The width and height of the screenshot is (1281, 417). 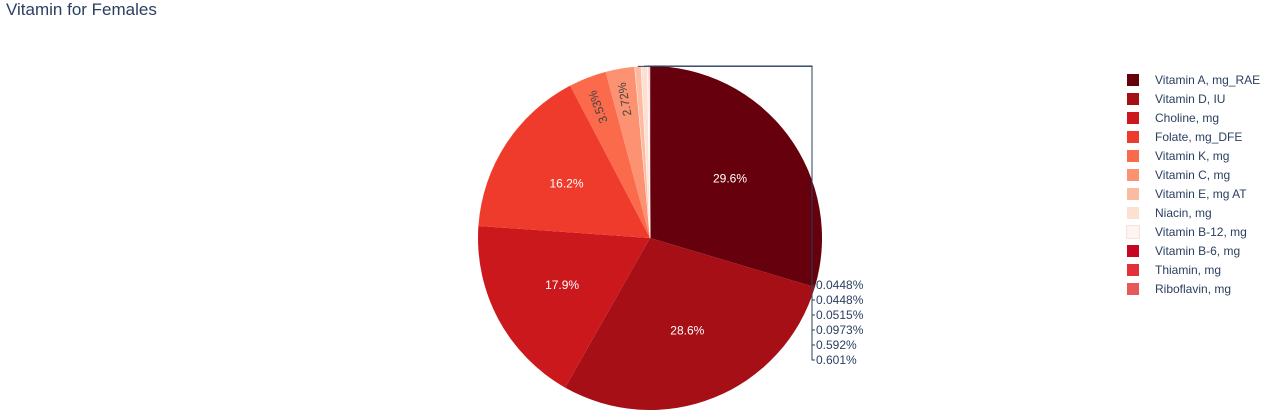 What do you see at coordinates (836, 360) in the screenshot?
I see `slice-label: 0.601%` at bounding box center [836, 360].